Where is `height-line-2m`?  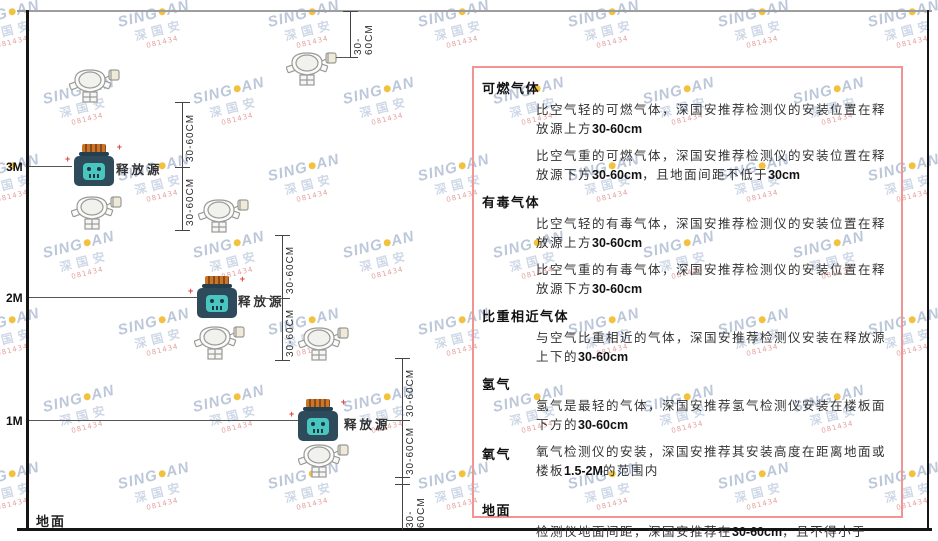 height-line-2m is located at coordinates (113, 297).